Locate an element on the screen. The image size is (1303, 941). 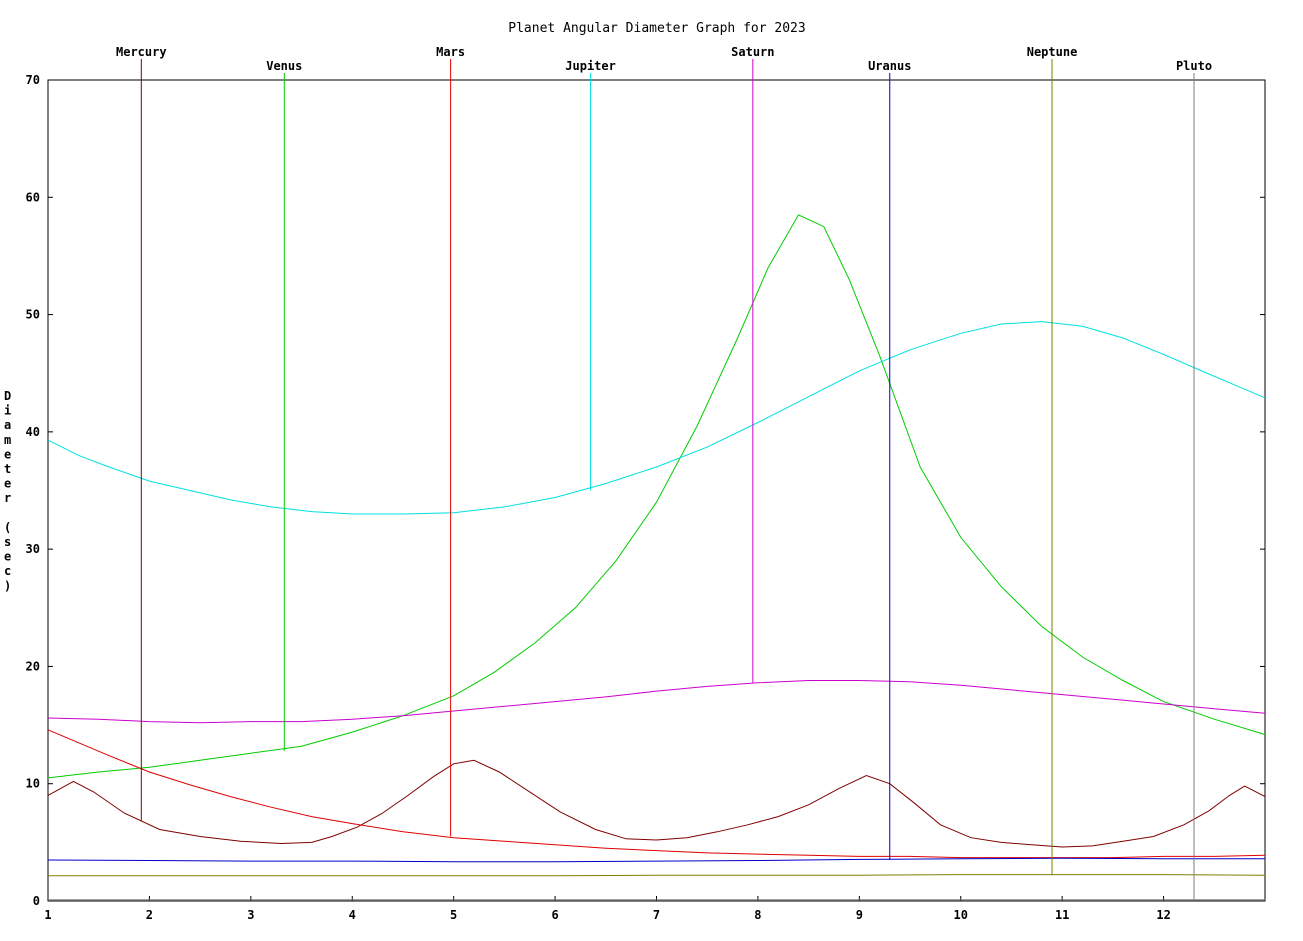
x-tick-label: 2 is located at coordinates (149, 915).